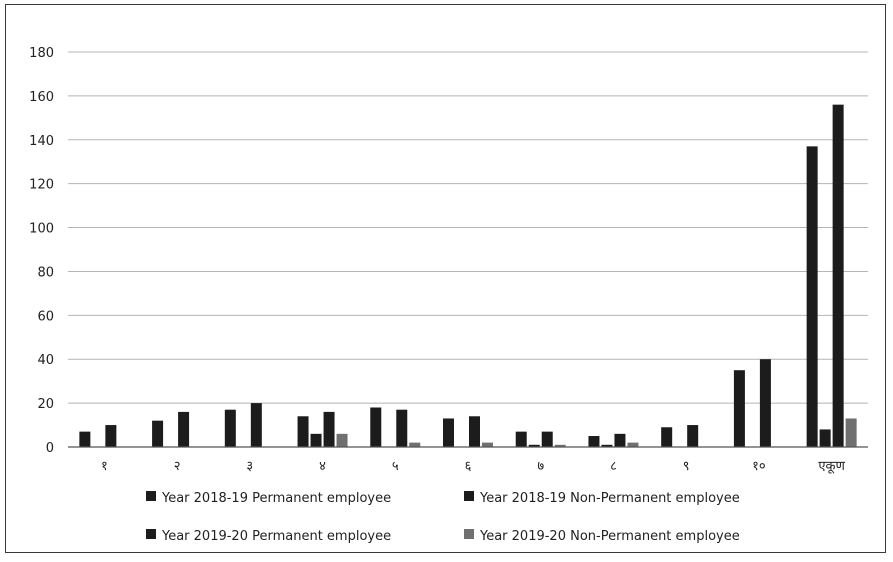  Describe the element at coordinates (540, 466) in the screenshot. I see `x-tick-label: ७` at that location.